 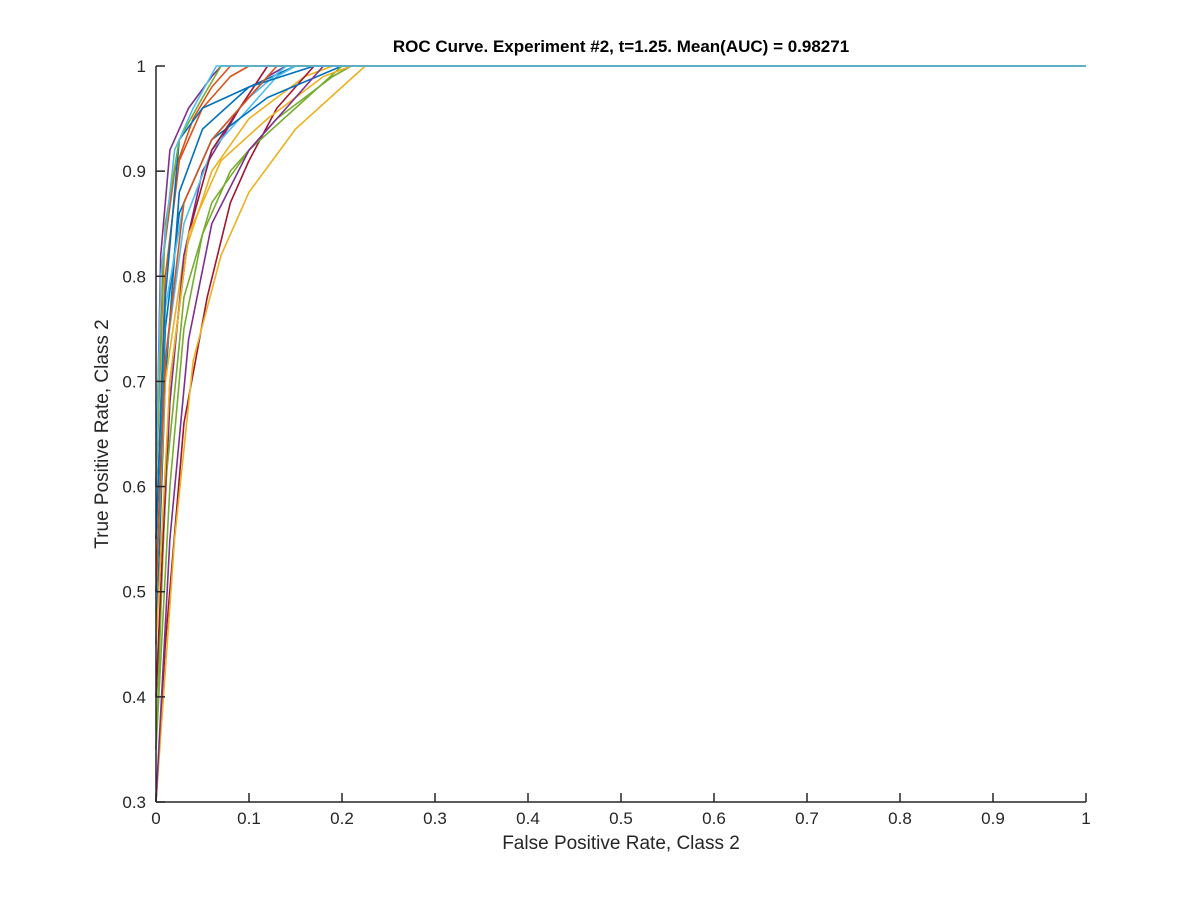 I want to click on x-ticks: 0 0.1 0.2 0.3 0.4 0.5 0.6 0.7 0.8 0.9 1, so click(x=621, y=810).